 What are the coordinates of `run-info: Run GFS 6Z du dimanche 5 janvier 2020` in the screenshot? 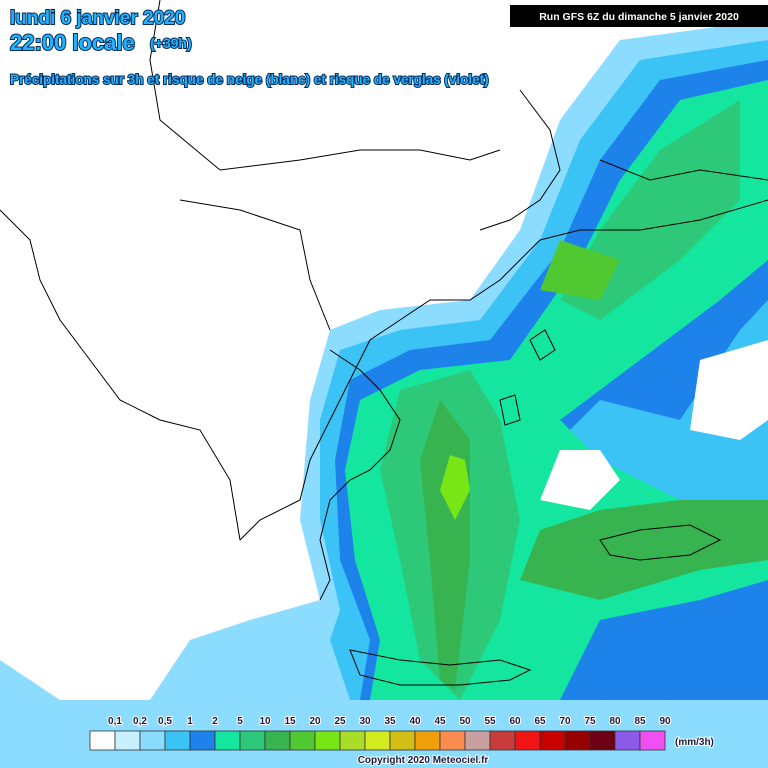 It's located at (639, 17).